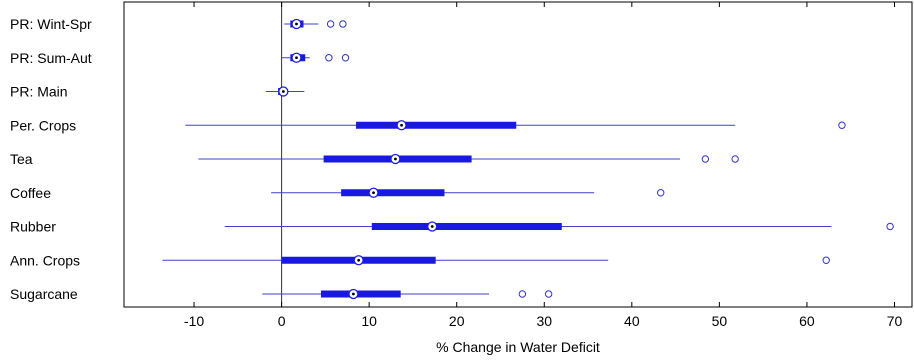  I want to click on category-label: Sugarcane, so click(44, 294).